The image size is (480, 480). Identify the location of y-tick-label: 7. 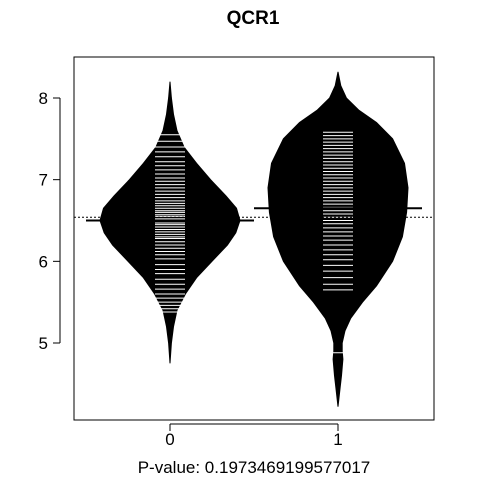
(43, 180).